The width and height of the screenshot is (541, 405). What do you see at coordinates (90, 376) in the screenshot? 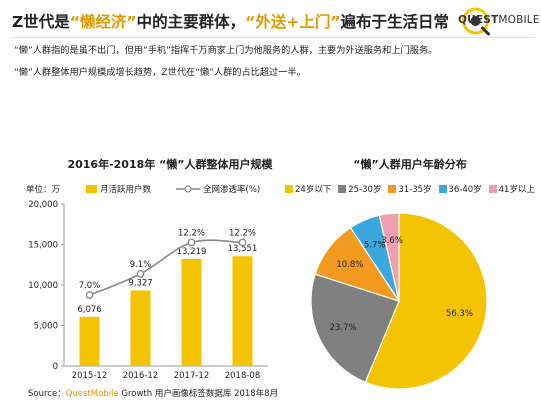
I see `x-tick-label: 2015-12` at bounding box center [90, 376].